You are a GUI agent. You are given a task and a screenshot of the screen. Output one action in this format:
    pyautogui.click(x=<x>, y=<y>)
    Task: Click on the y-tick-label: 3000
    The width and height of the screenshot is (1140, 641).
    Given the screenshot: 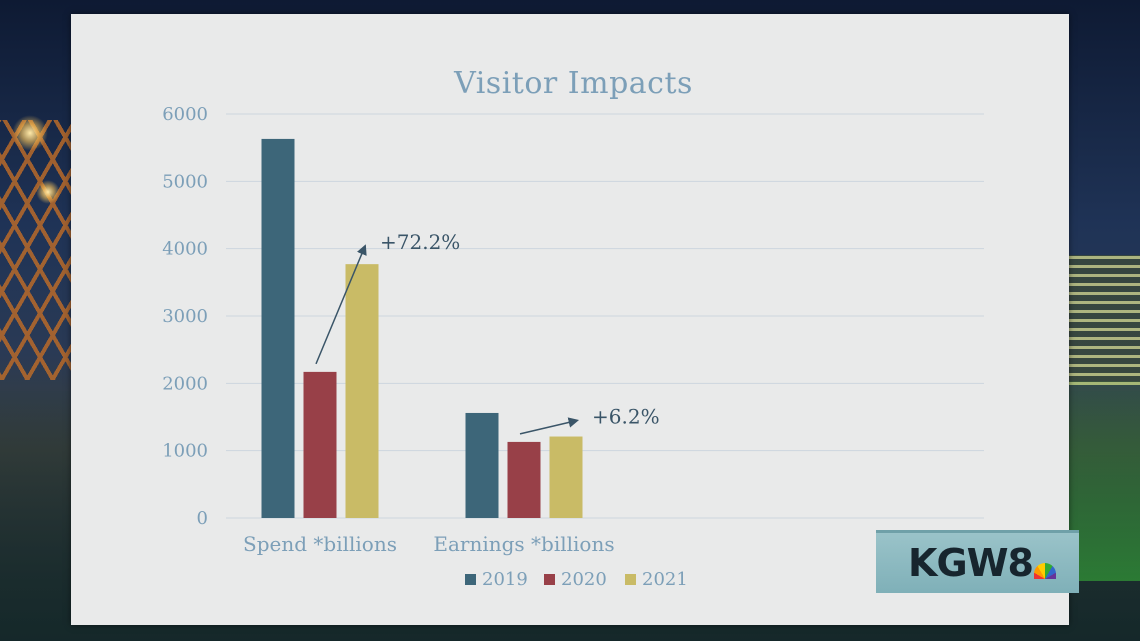 What is the action you would take?
    pyautogui.click(x=185, y=316)
    